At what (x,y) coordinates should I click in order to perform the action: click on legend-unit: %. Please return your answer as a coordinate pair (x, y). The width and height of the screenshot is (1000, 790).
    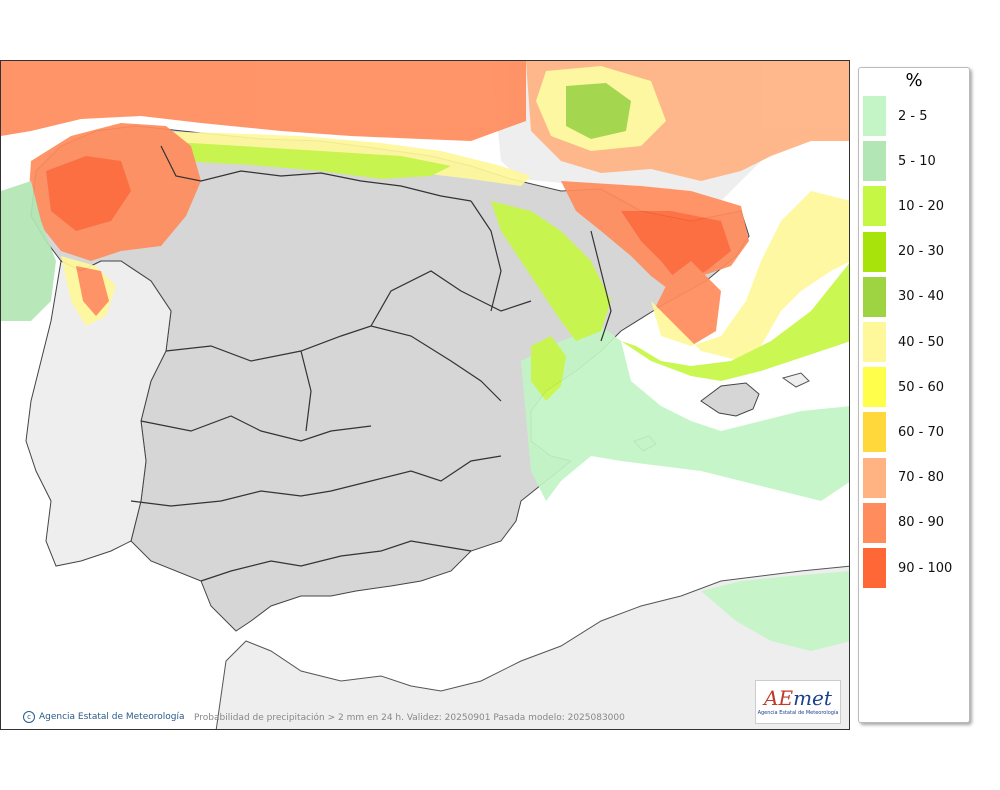
    Looking at the image, I should click on (914, 80).